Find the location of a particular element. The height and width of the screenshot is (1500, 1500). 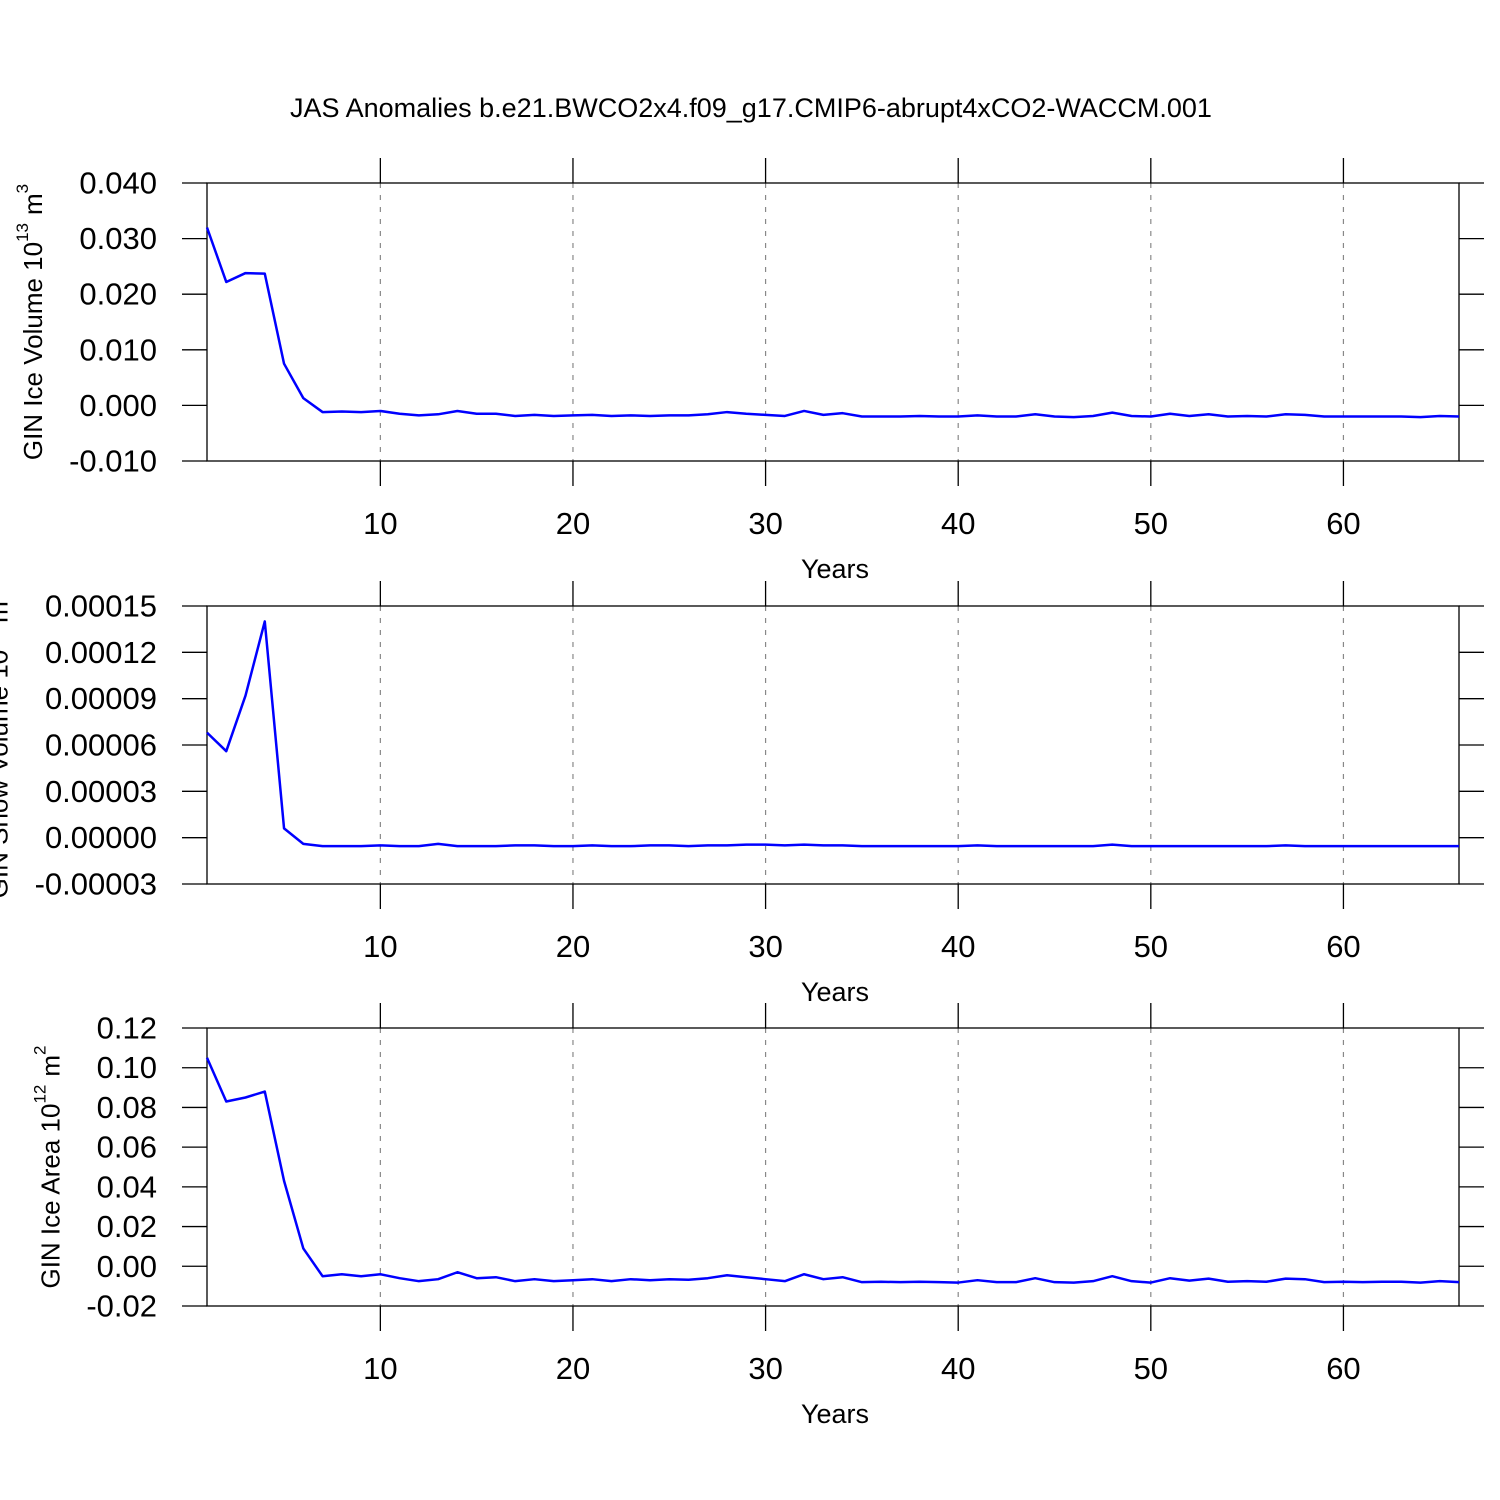

y-axis-label: GIN Ice Area 1012 m2 is located at coordinates (48, 1166).